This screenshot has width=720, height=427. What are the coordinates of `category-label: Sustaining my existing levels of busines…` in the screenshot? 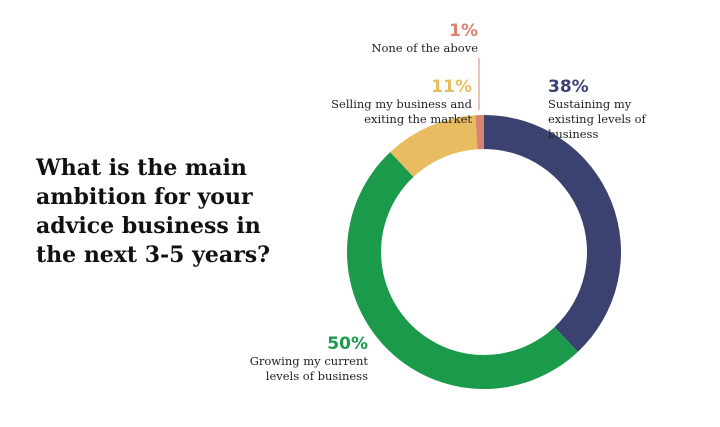 It's located at (597, 119).